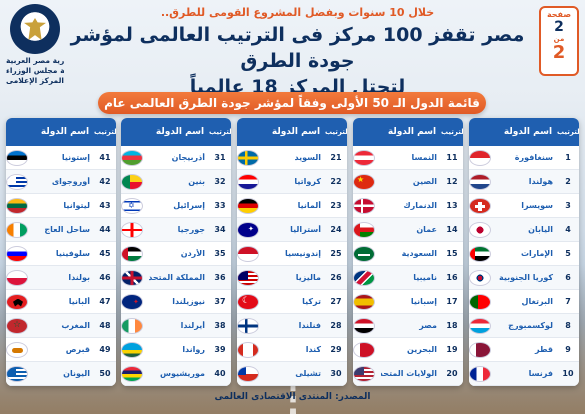  I want to click on flag-icon-es, so click(364, 301).